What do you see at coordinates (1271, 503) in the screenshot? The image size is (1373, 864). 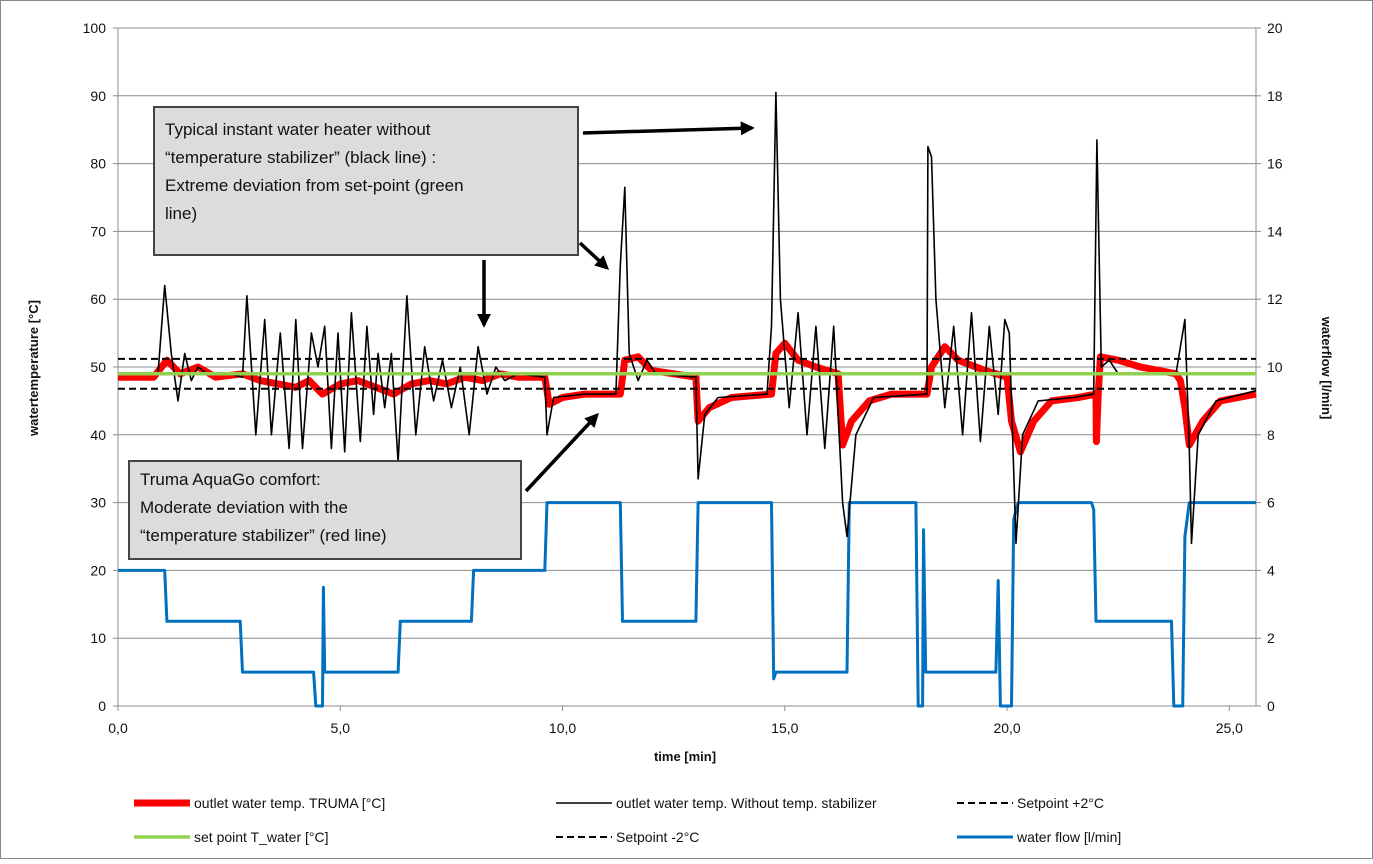 I see `y2-tick-label: 6` at bounding box center [1271, 503].